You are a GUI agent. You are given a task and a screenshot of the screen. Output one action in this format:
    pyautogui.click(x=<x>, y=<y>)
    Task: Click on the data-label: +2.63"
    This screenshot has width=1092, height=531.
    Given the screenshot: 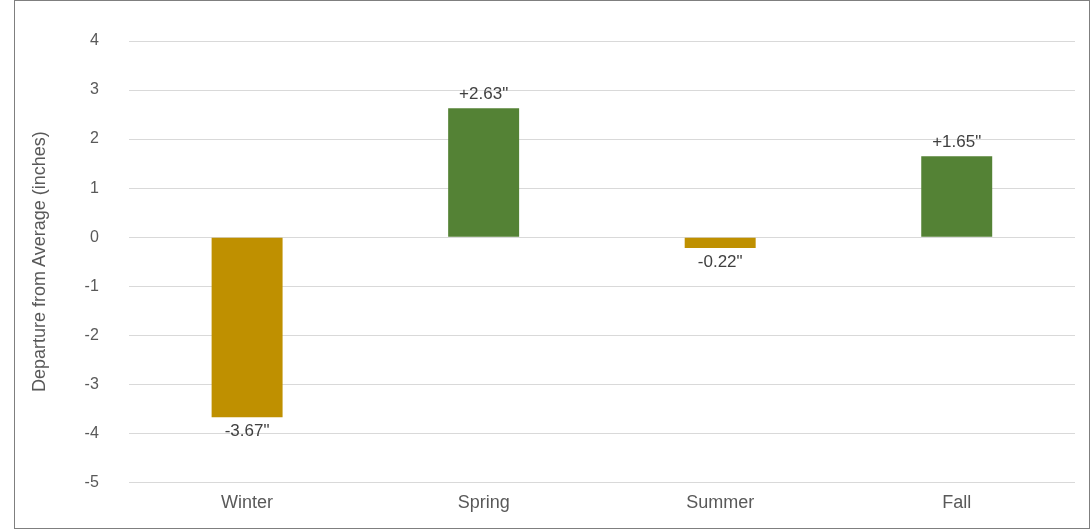 What is the action you would take?
    pyautogui.click(x=484, y=94)
    